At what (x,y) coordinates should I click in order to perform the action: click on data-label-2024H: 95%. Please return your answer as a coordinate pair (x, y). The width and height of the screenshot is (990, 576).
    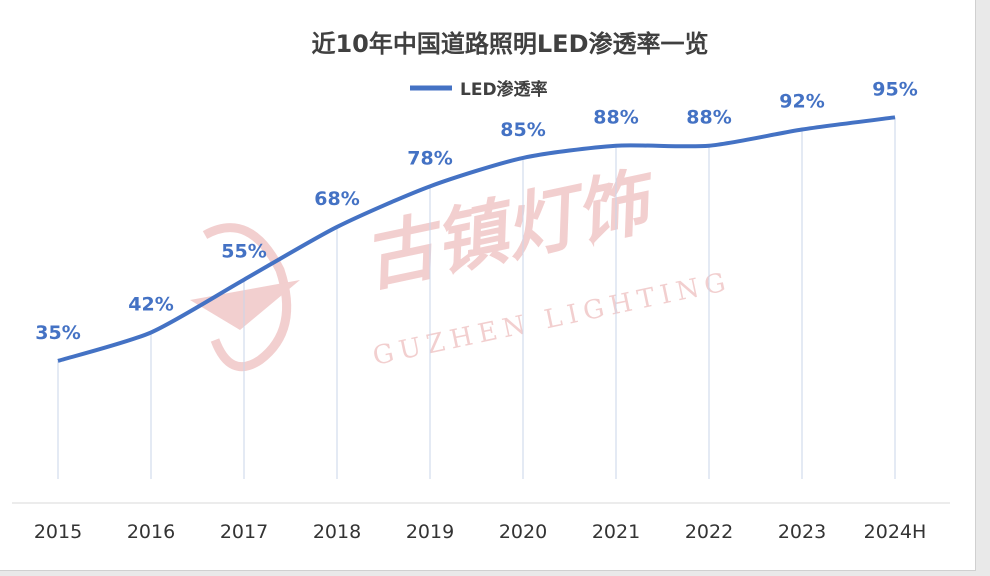
    Looking at the image, I should click on (894, 89).